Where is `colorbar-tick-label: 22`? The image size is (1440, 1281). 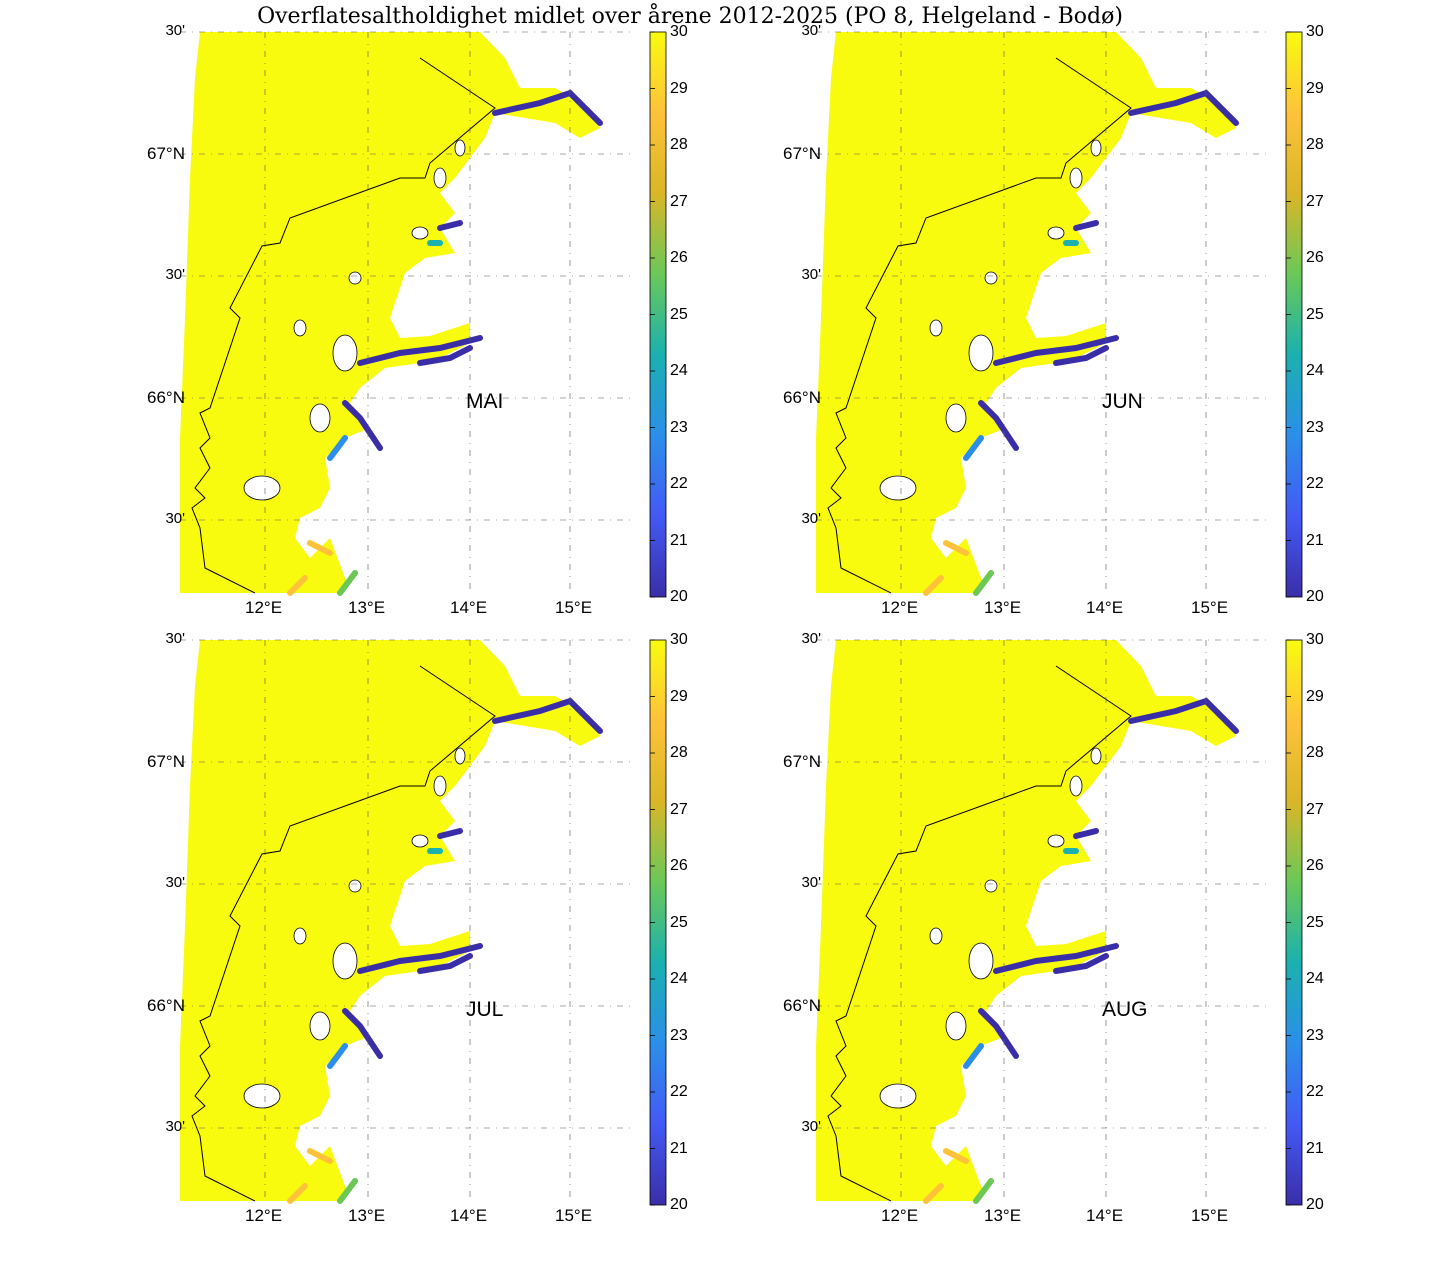
colorbar-tick-label: 22 is located at coordinates (1315, 483).